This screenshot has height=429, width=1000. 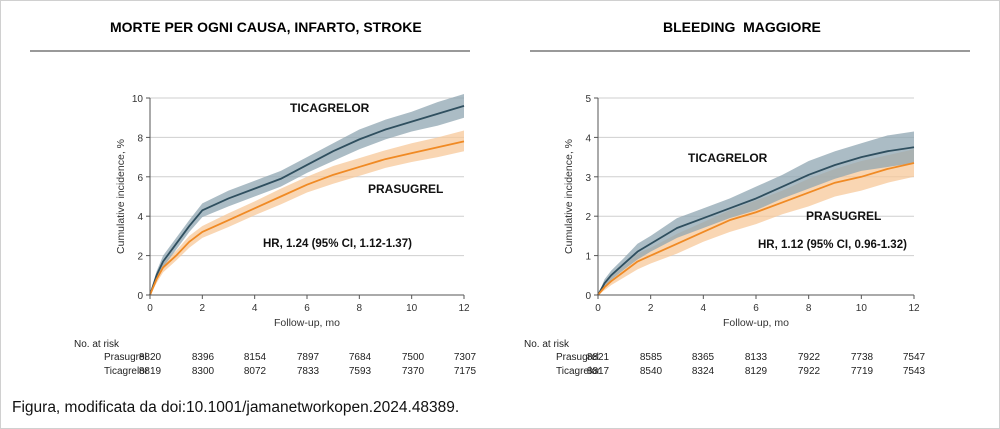 I want to click on at-risk-value: 7719, so click(x=862, y=371).